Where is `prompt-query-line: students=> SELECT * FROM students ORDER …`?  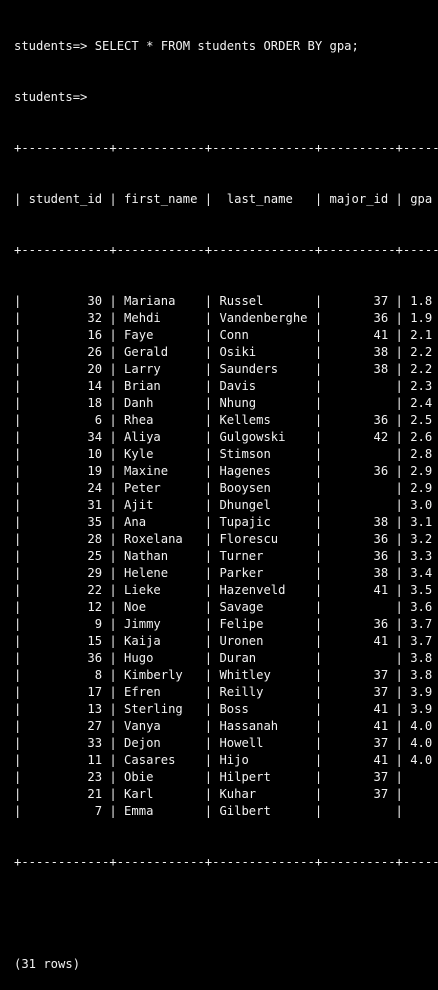
prompt-query-line: students=> SELECT * FROM students ORDER … is located at coordinates (186, 46).